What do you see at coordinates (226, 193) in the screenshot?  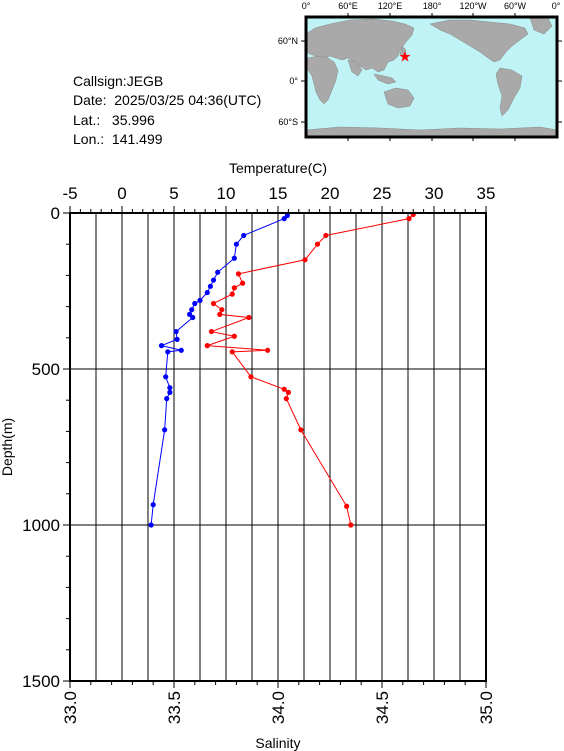 I see `temperature-tick-label: 10` at bounding box center [226, 193].